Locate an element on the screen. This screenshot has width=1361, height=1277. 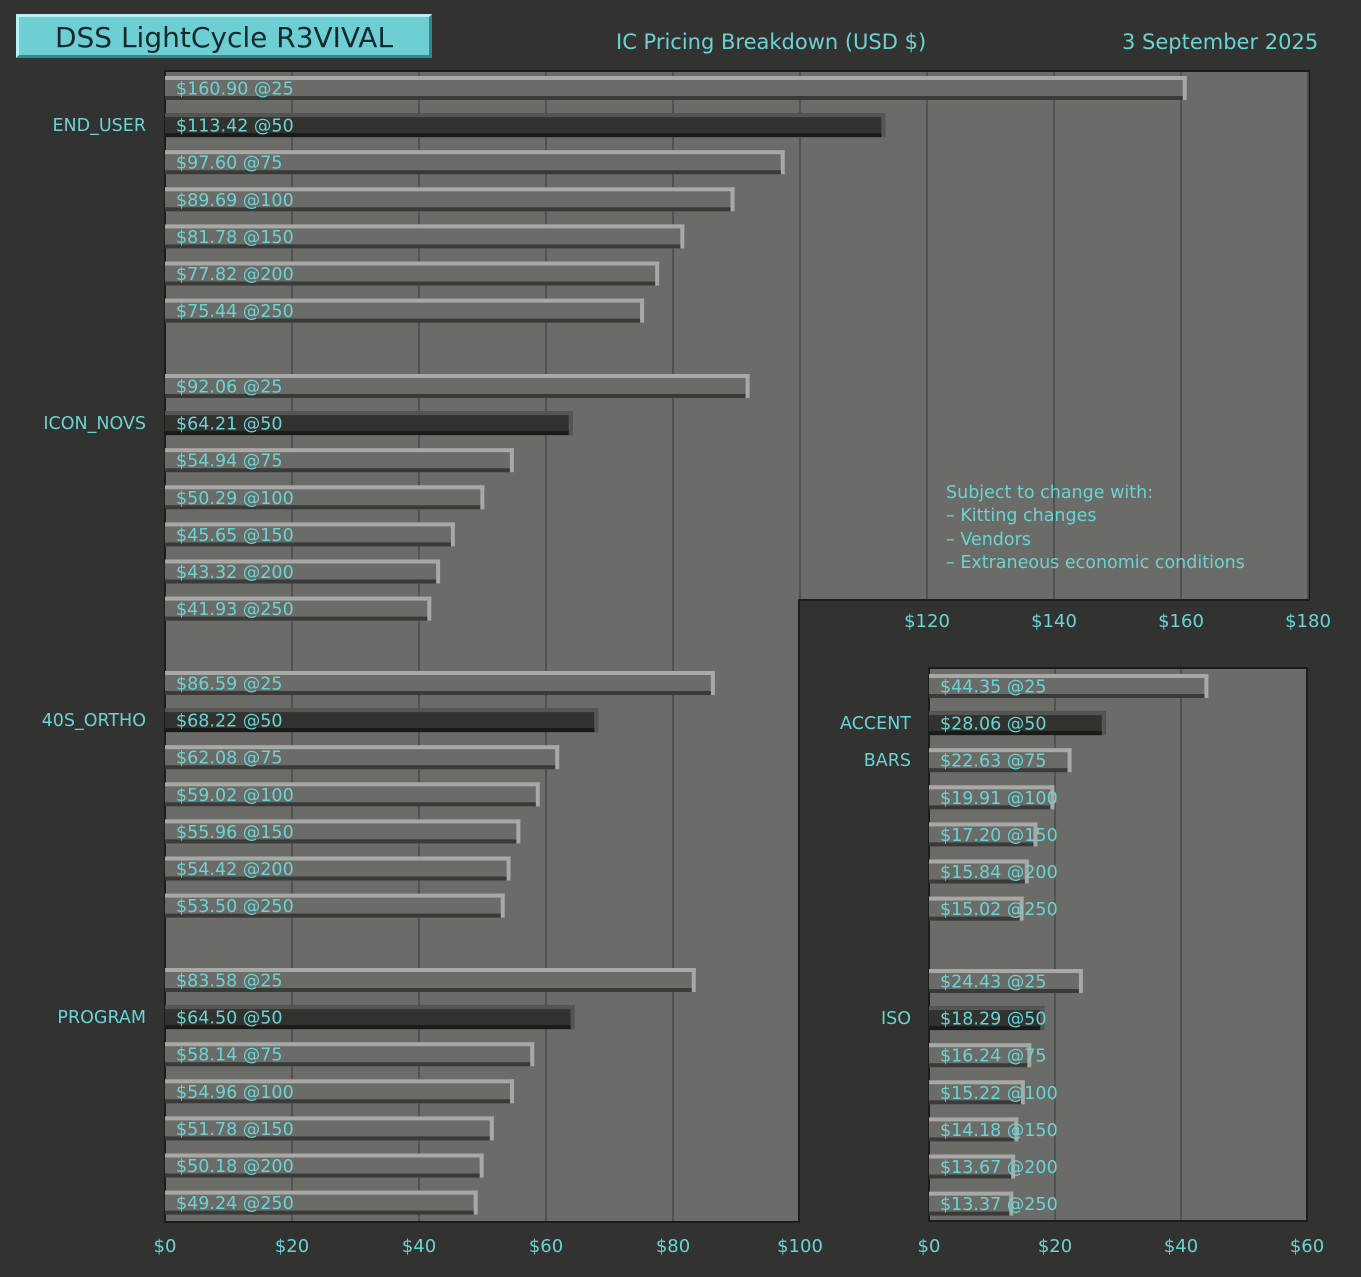
x-tick-label: $20 is located at coordinates (292, 1246).